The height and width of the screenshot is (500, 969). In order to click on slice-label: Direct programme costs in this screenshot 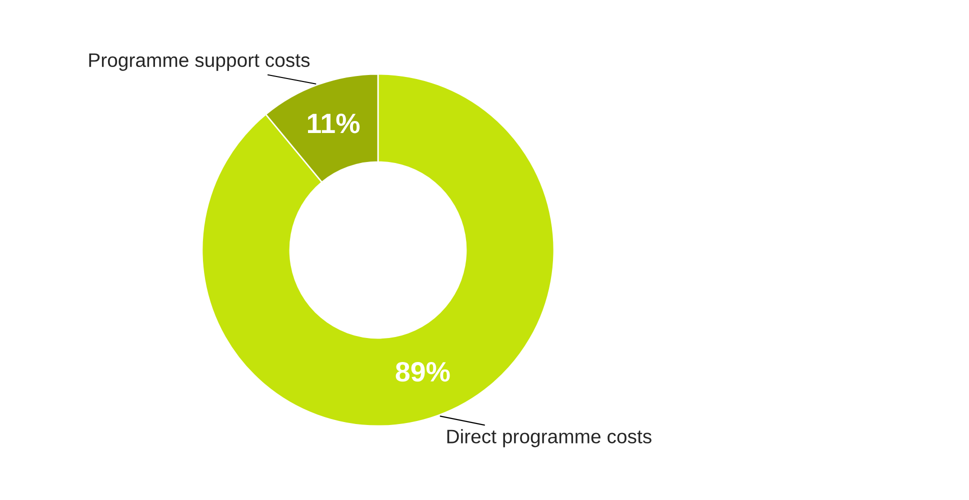, I will do `click(549, 438)`.